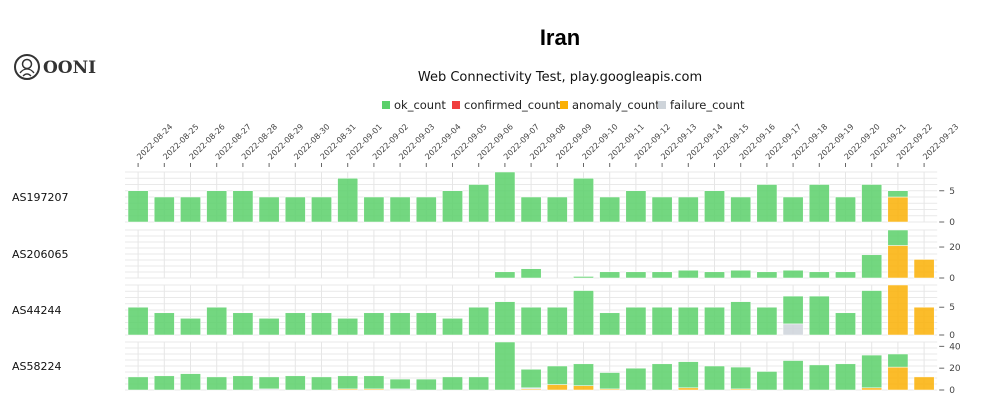 The image size is (1000, 408). I want to click on bar-failure, so click(793, 329).